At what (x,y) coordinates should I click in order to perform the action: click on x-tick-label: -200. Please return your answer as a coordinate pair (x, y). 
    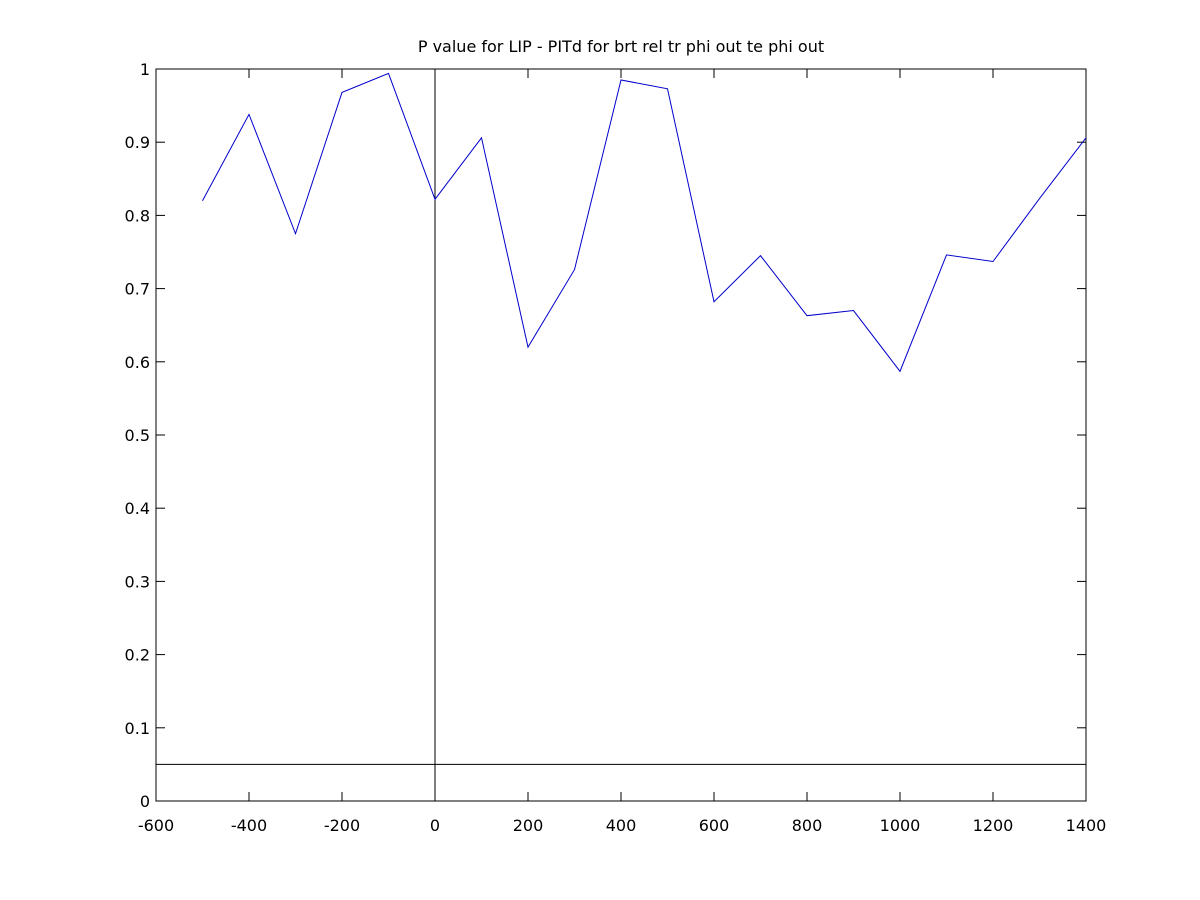
    Looking at the image, I should click on (342, 825).